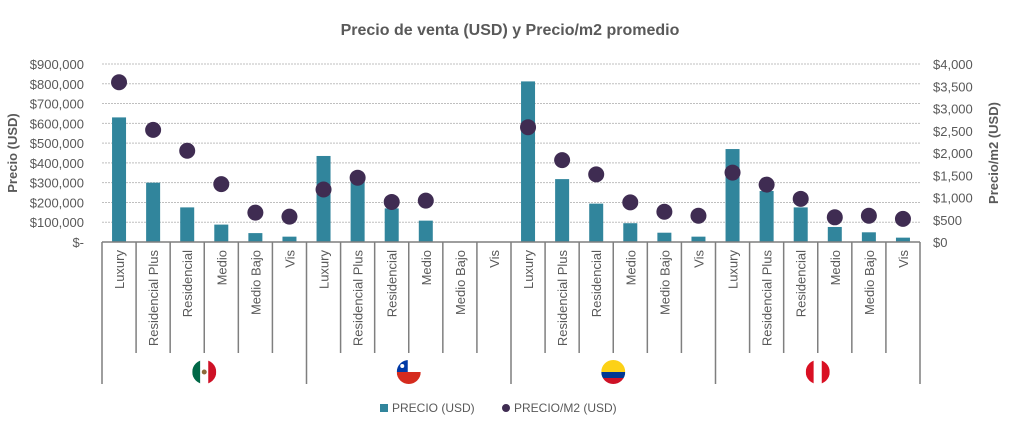 This screenshot has height=435, width=1024. I want to click on flag-emblem, so click(204, 372).